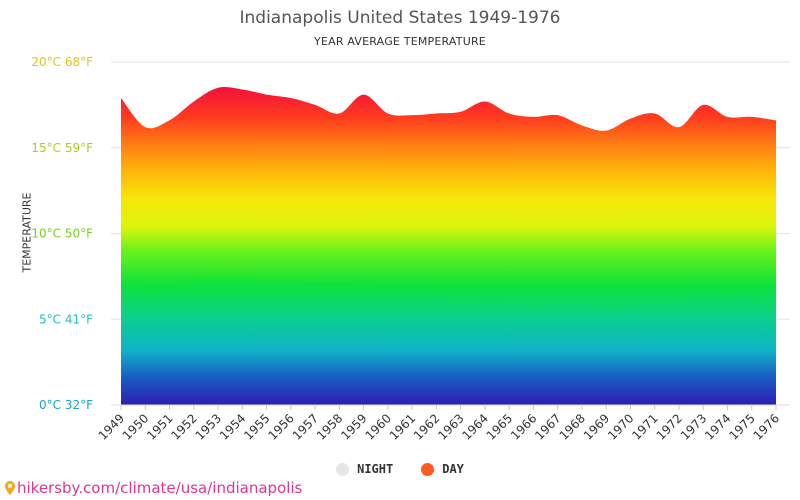  Describe the element at coordinates (208, 426) in the screenshot. I see `x-tick-label: 1953` at that location.